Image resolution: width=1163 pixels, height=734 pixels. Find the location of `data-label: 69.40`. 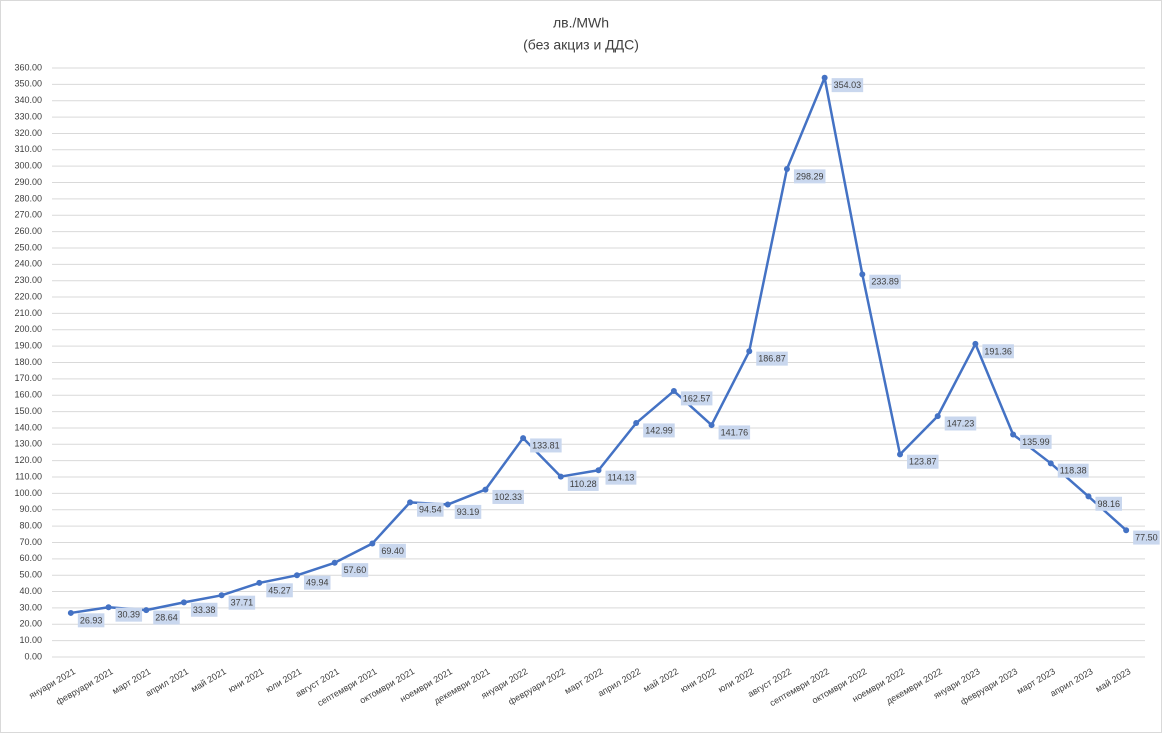

data-label: 69.40 is located at coordinates (392, 551).